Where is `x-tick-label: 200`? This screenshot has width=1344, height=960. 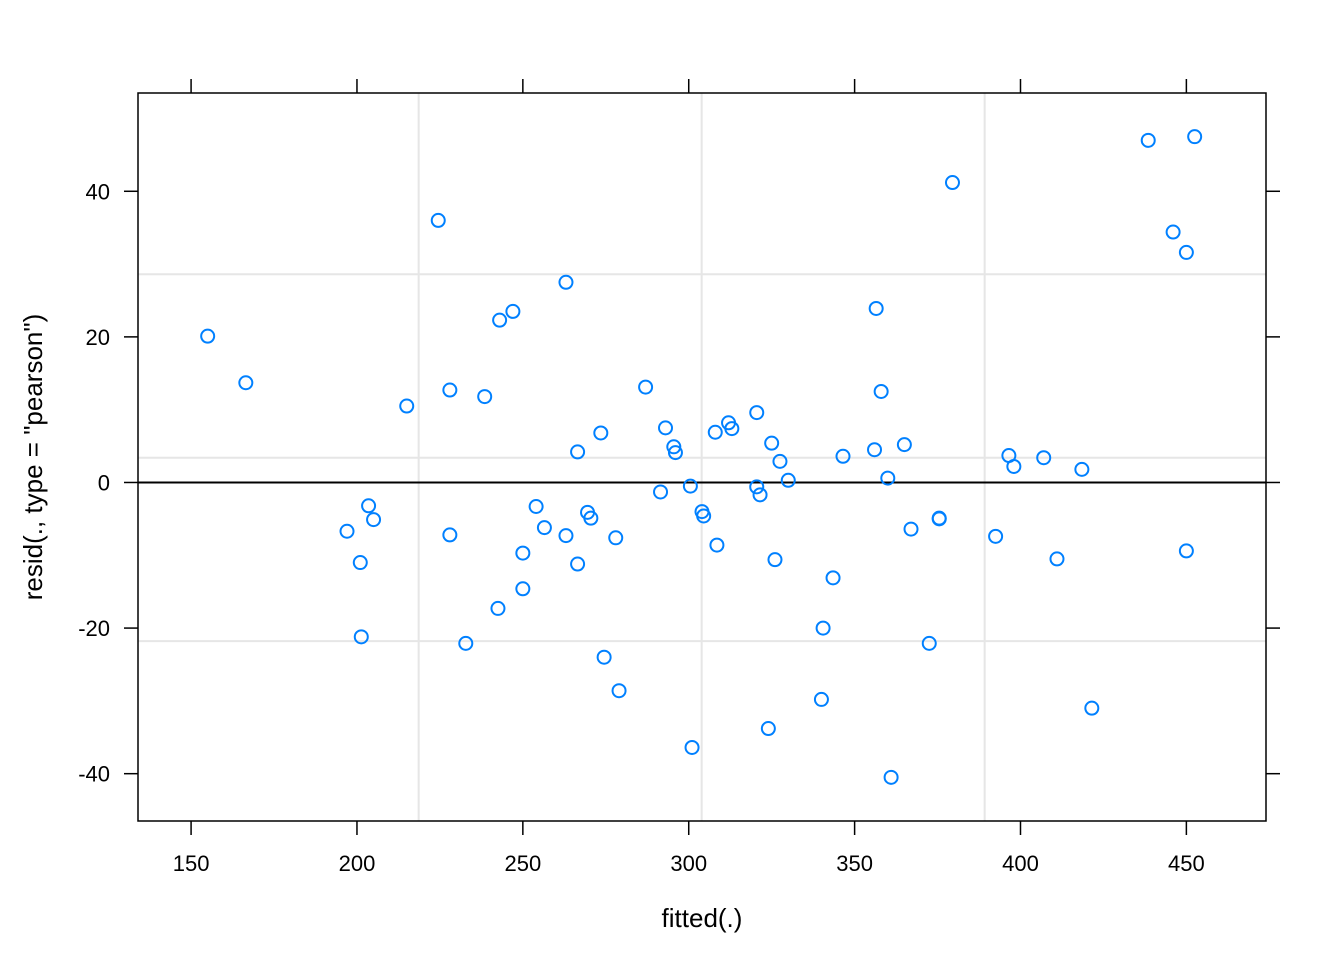 x-tick-label: 200 is located at coordinates (357, 863).